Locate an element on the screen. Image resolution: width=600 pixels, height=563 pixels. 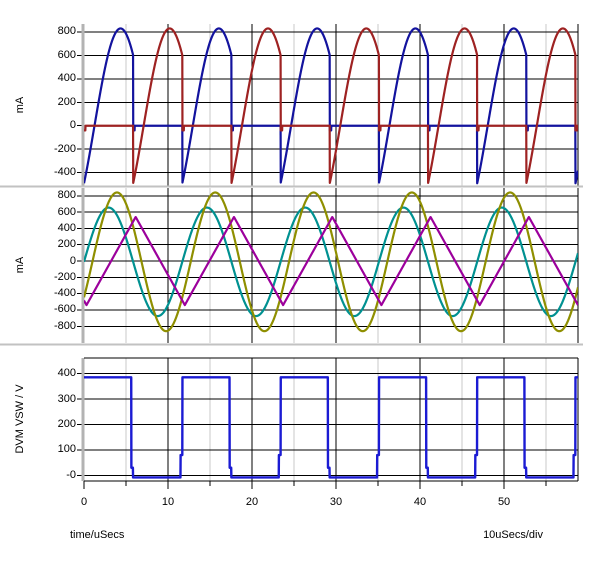
y-axis-label-top: mA is located at coordinates (20, 105).